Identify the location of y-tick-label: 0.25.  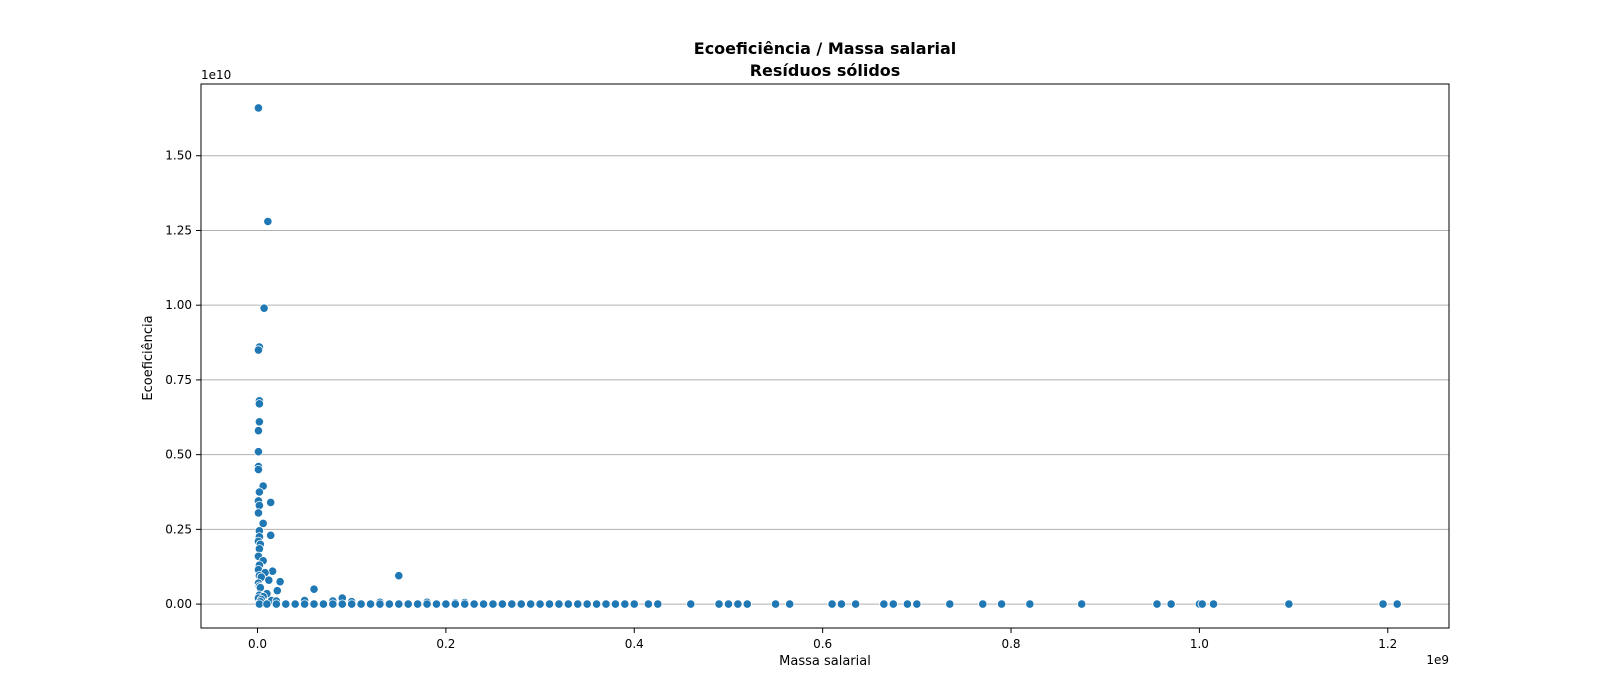
(178, 529).